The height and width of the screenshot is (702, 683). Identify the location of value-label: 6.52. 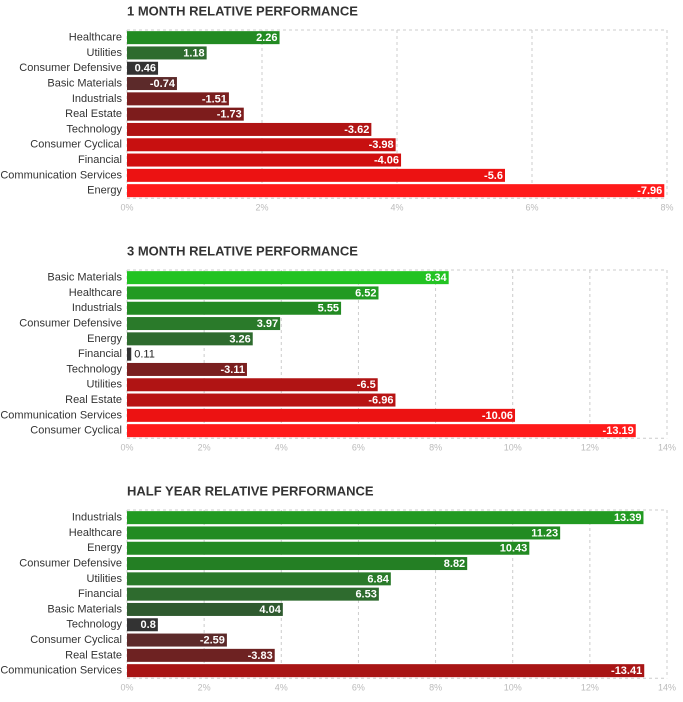
(365, 293).